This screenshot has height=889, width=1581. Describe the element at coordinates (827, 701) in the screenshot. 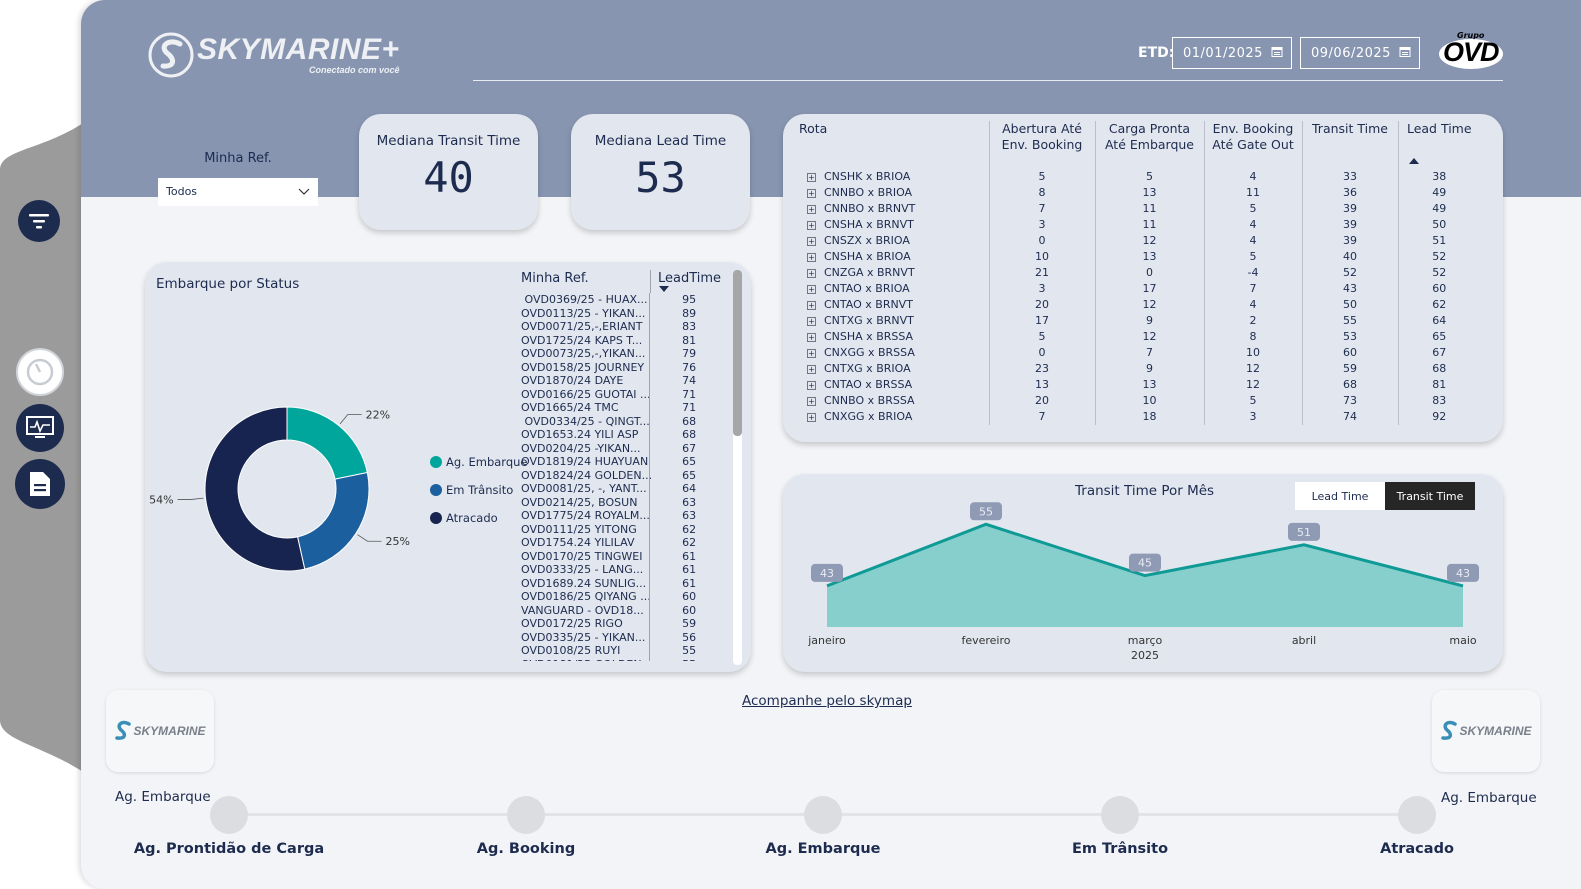

I see `skymap-link: Acompanhe pelo skymap` at that location.